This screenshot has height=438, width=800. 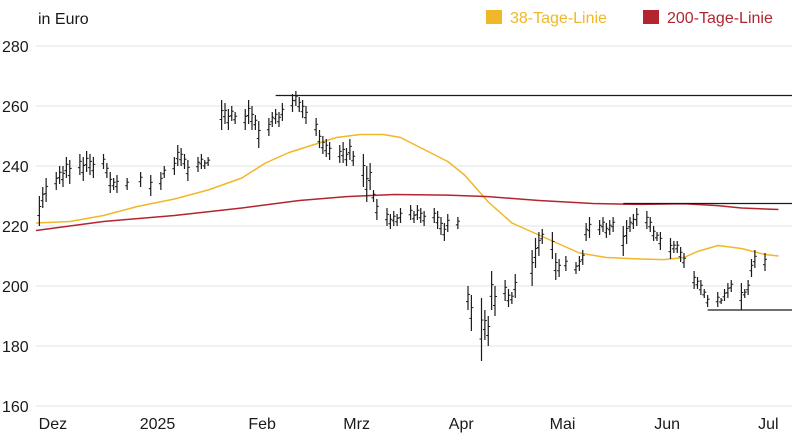 What do you see at coordinates (15, 167) in the screenshot?
I see `y-tick-label: 240` at bounding box center [15, 167].